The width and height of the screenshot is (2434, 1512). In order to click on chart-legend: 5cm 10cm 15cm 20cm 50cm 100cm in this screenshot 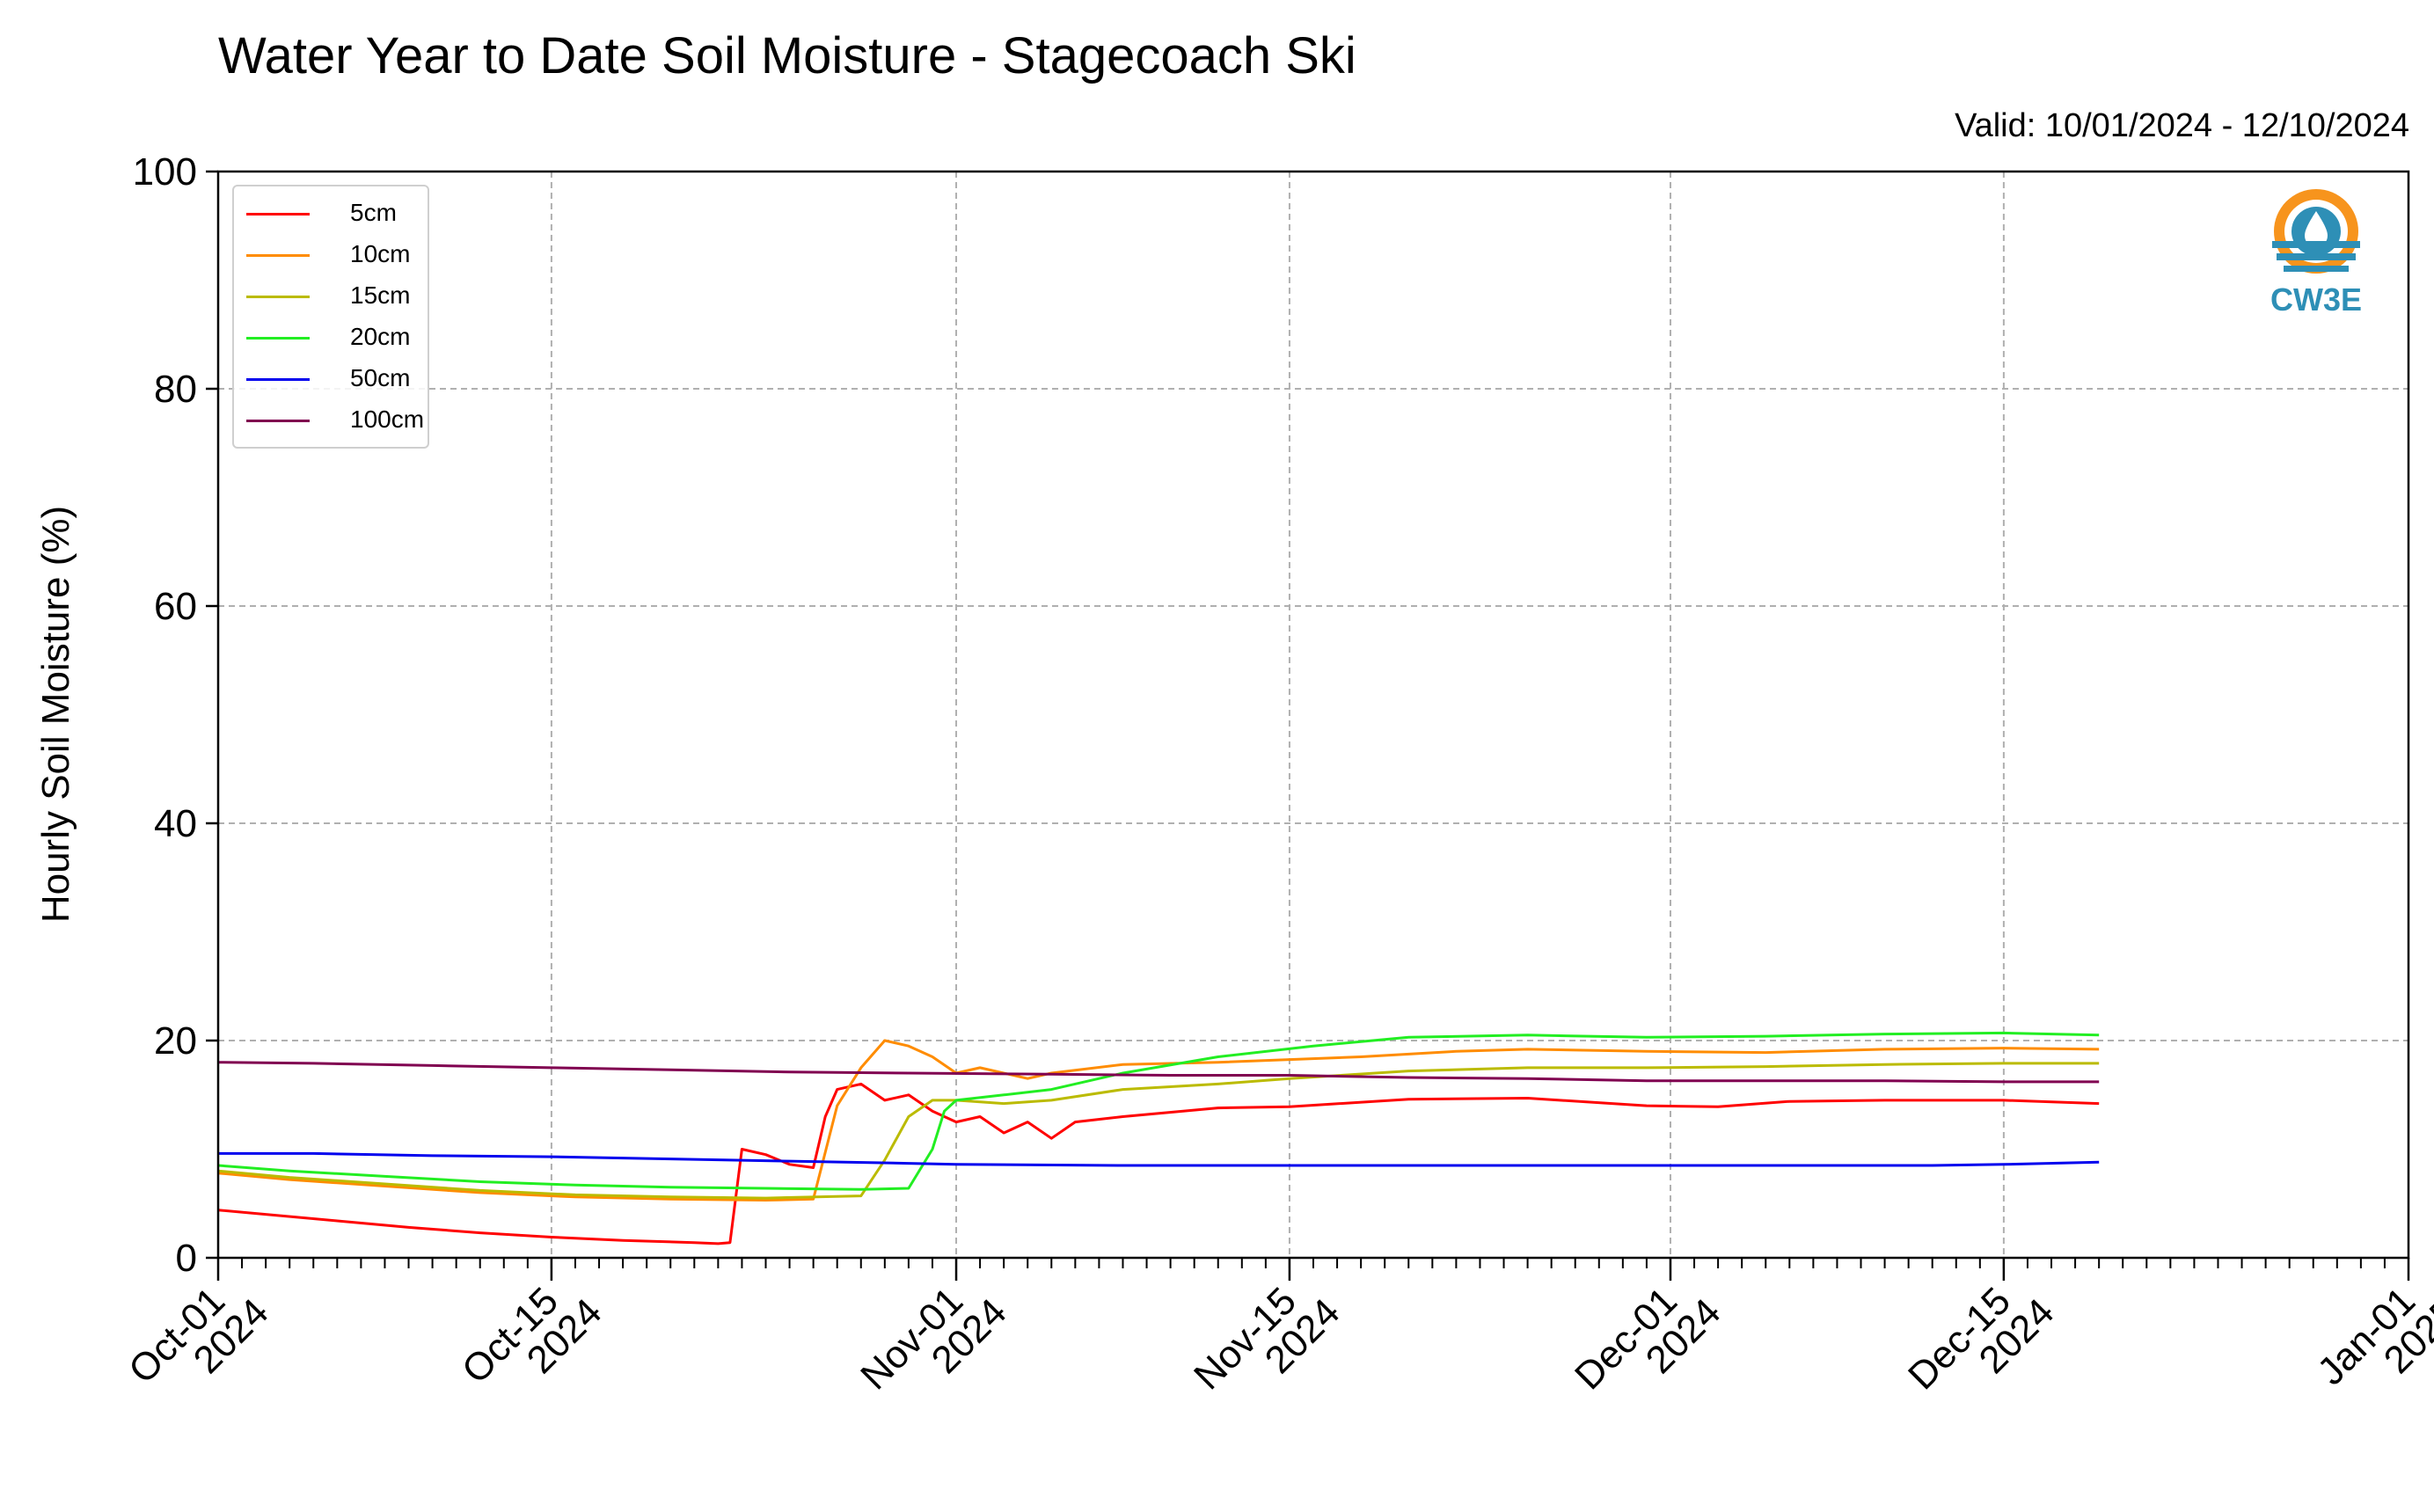, I will do `click(330, 317)`.